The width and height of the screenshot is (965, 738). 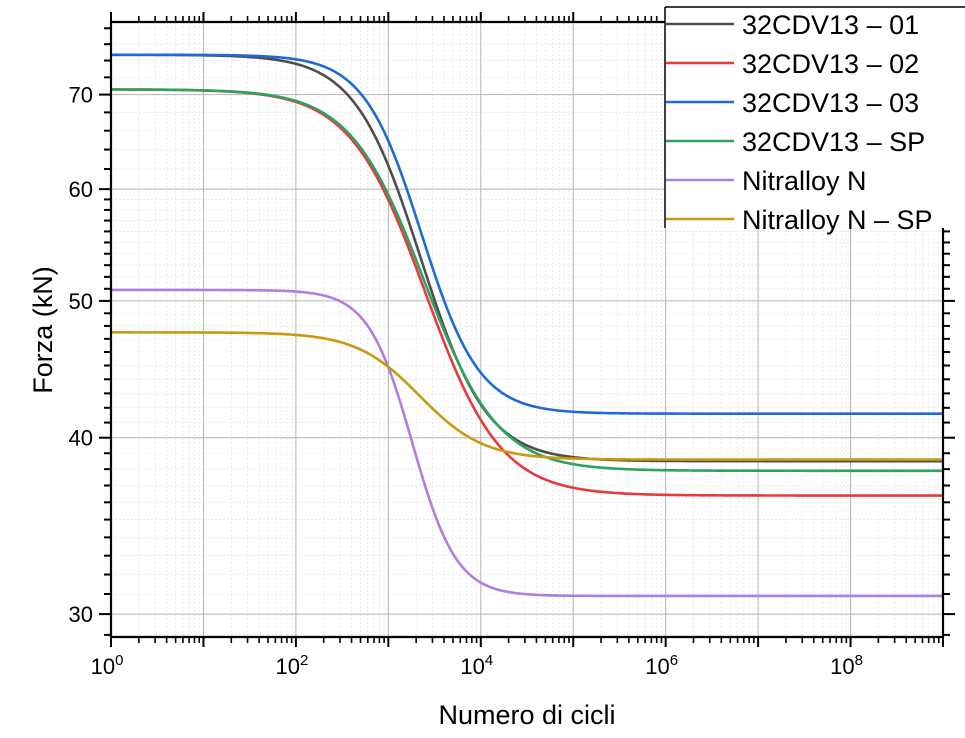 What do you see at coordinates (830, 25) in the screenshot?
I see `legend-label: 32CDV13 – 01` at bounding box center [830, 25].